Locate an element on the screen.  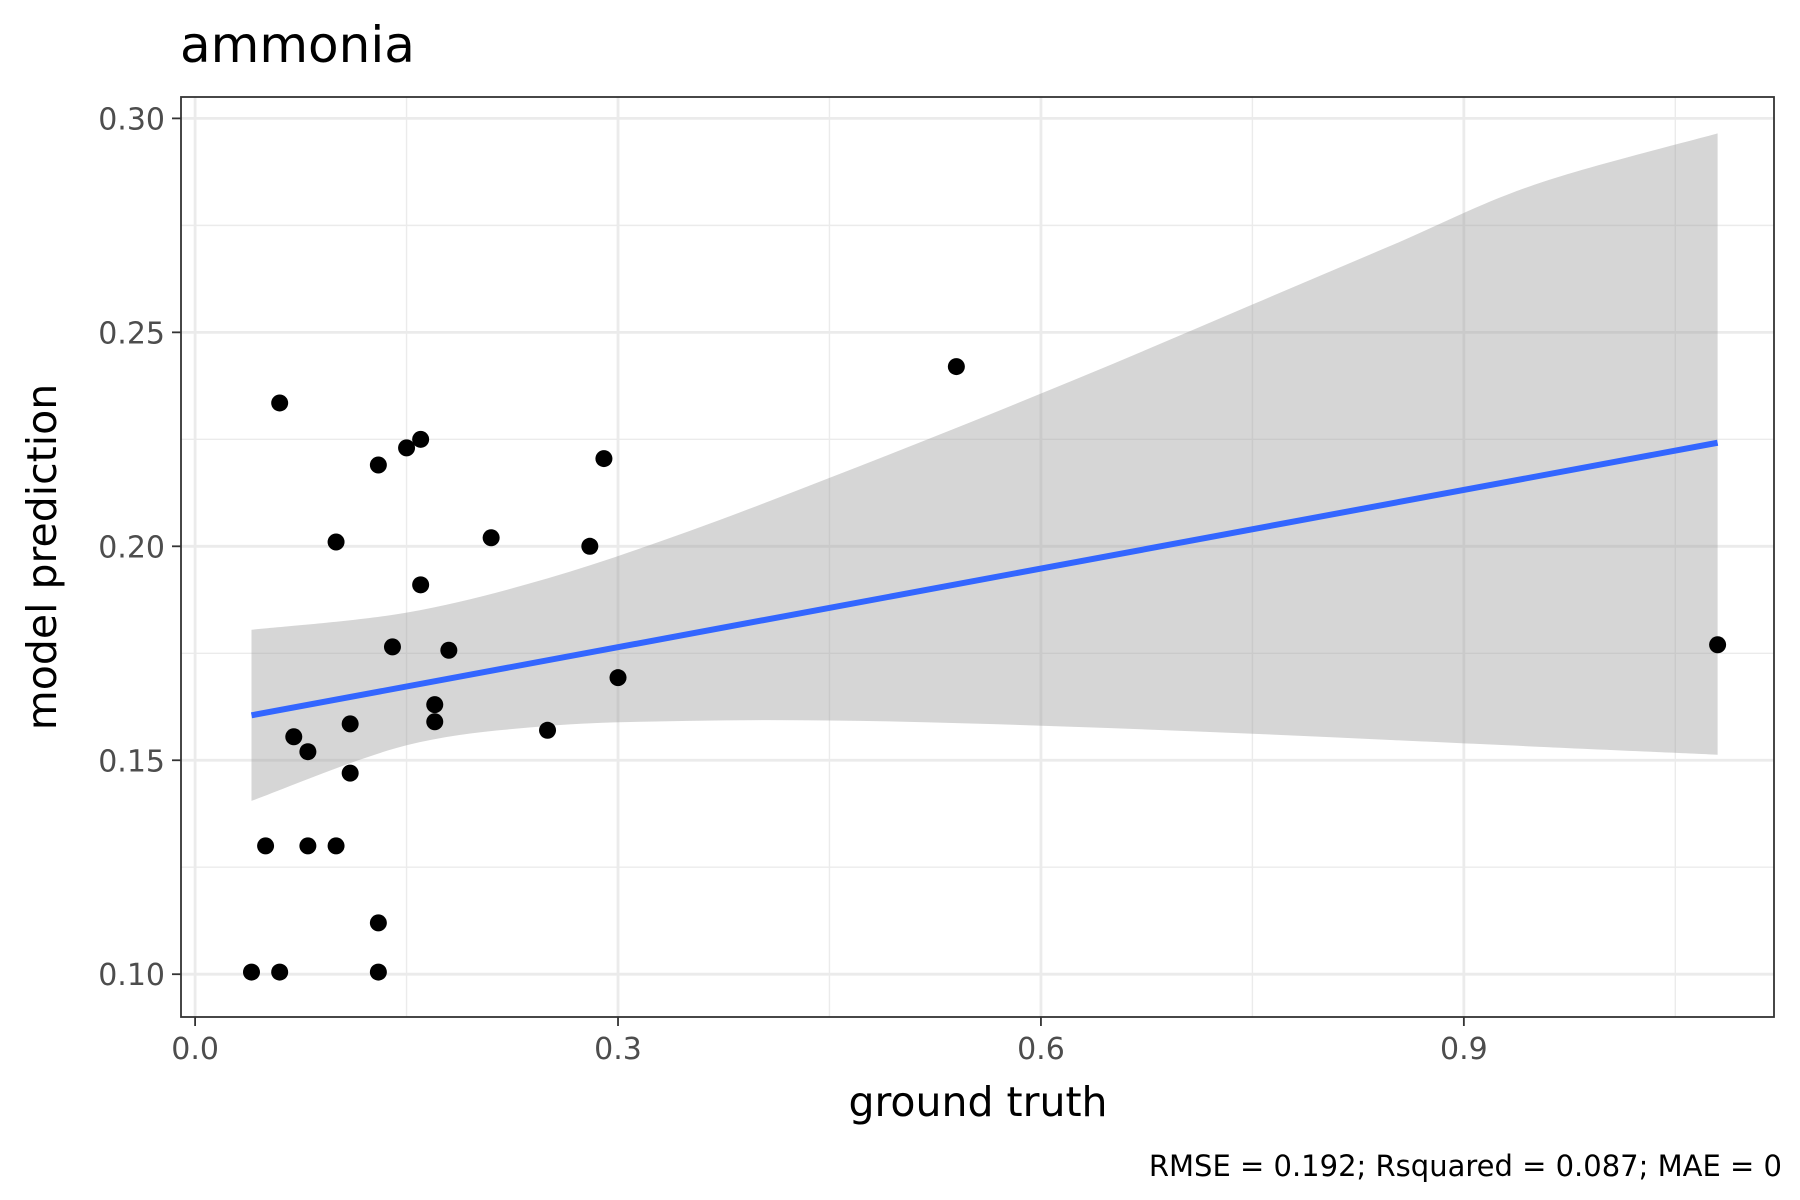
caption: RMSE = 0.192; Rsquared = 0.087; MAE = 0 is located at coordinates (1465, 1166).